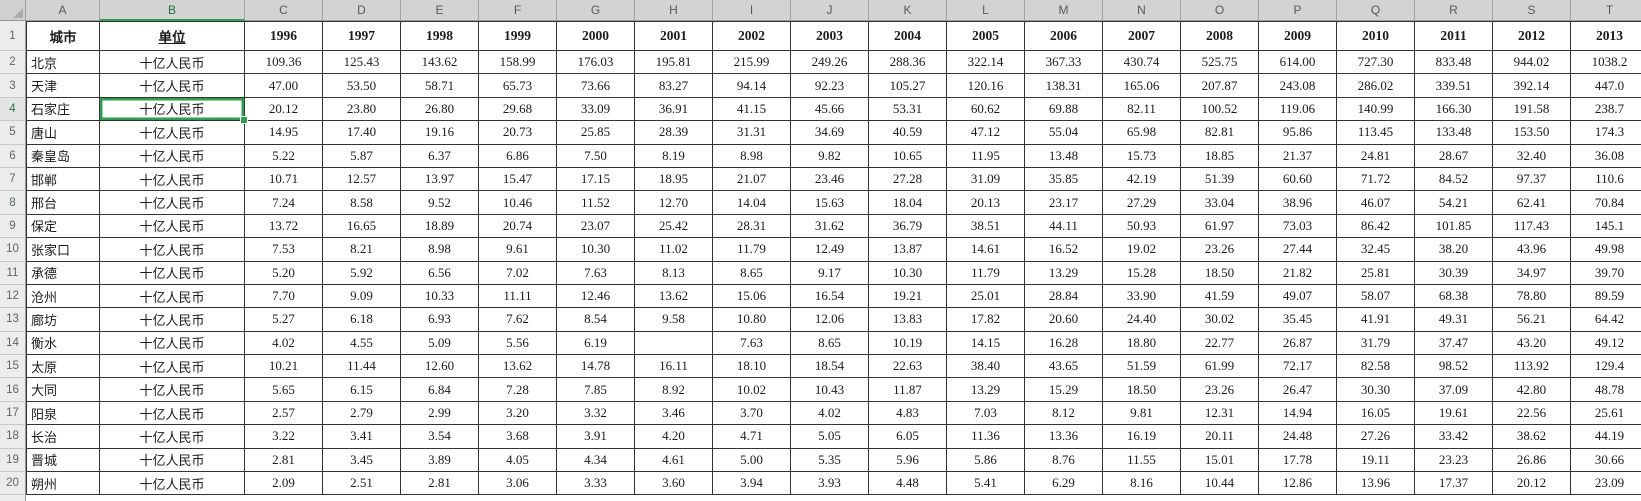  Describe the element at coordinates (1220, 226) in the screenshot. I see `cell-O9: 61.97` at that location.